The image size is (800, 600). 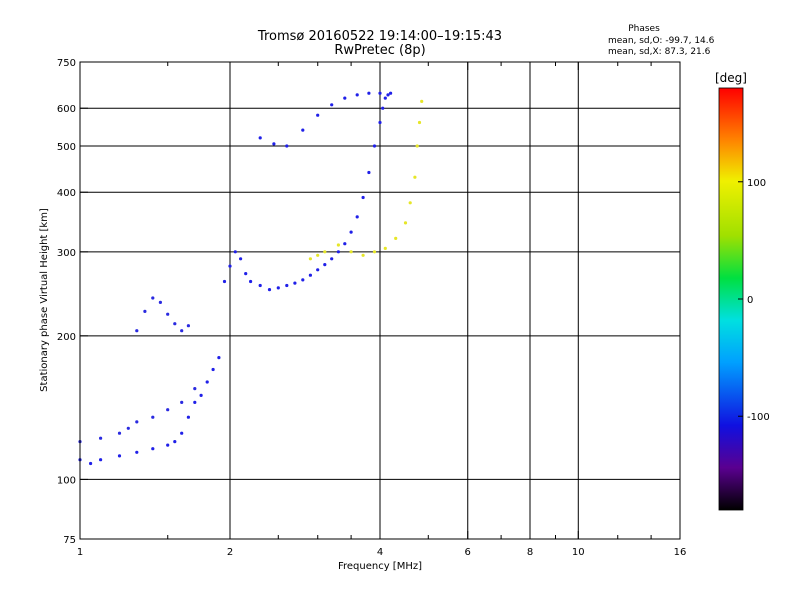 I want to click on y-tick-label: 500, so click(x=66, y=147).